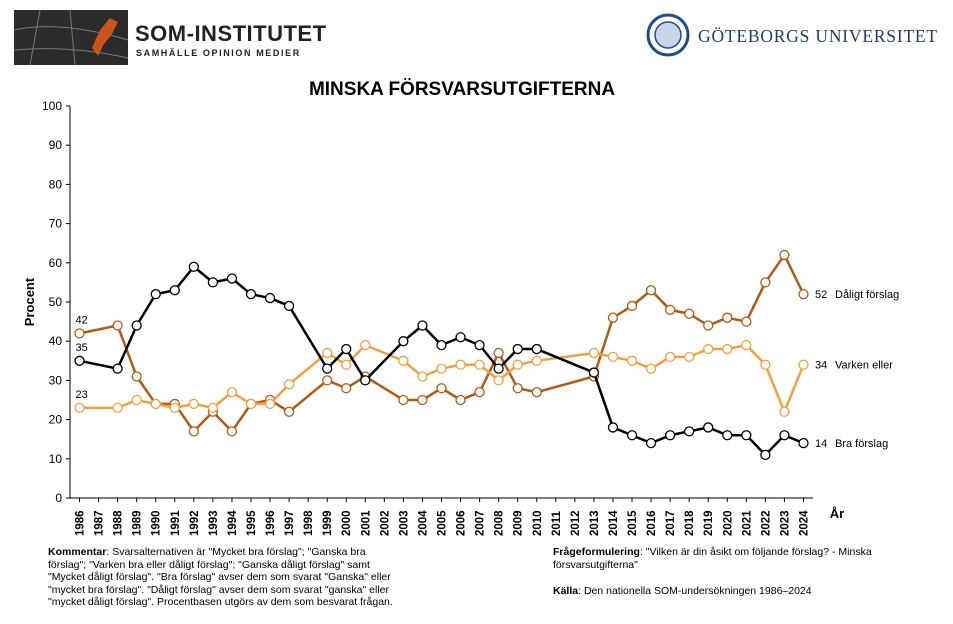 The width and height of the screenshot is (953, 624). Describe the element at coordinates (462, 523) in the screenshot. I see `x-tick-label: 2006` at that location.